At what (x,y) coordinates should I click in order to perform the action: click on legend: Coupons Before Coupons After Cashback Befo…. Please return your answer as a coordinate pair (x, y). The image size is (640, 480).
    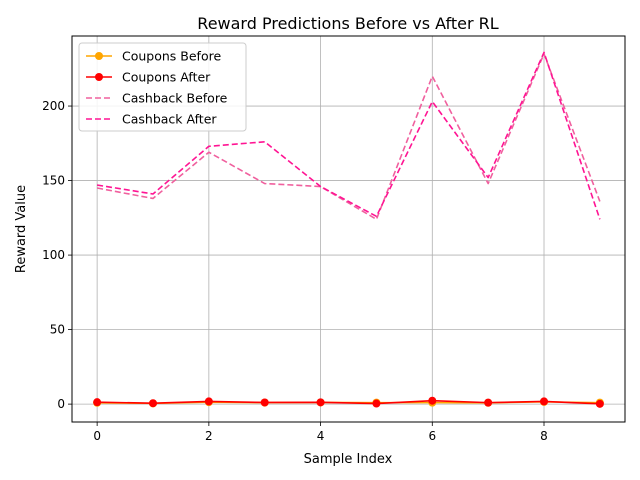
    Looking at the image, I should click on (162, 87).